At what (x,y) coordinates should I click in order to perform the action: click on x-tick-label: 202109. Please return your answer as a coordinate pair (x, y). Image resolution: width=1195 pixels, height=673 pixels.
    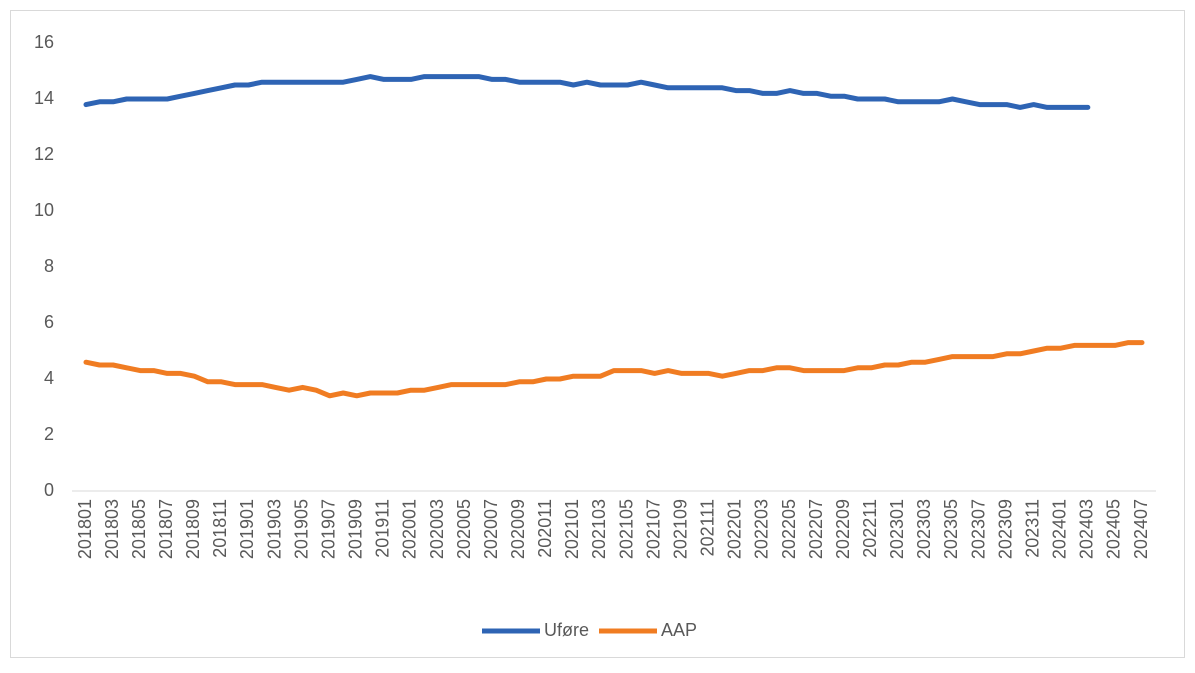
    Looking at the image, I should click on (680, 529).